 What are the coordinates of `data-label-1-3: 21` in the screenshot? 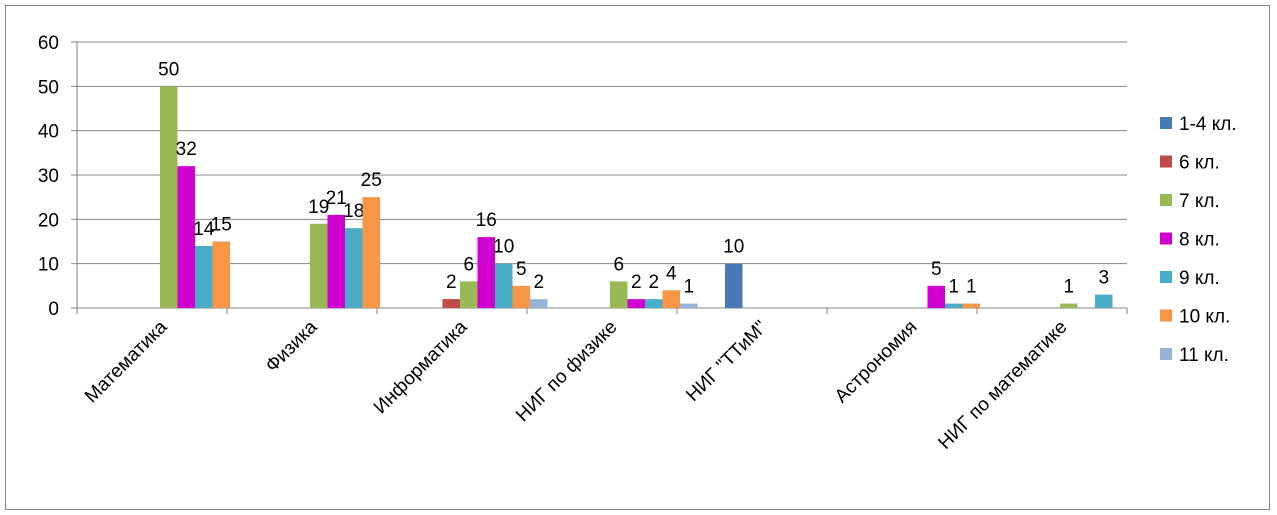 It's located at (336, 198).